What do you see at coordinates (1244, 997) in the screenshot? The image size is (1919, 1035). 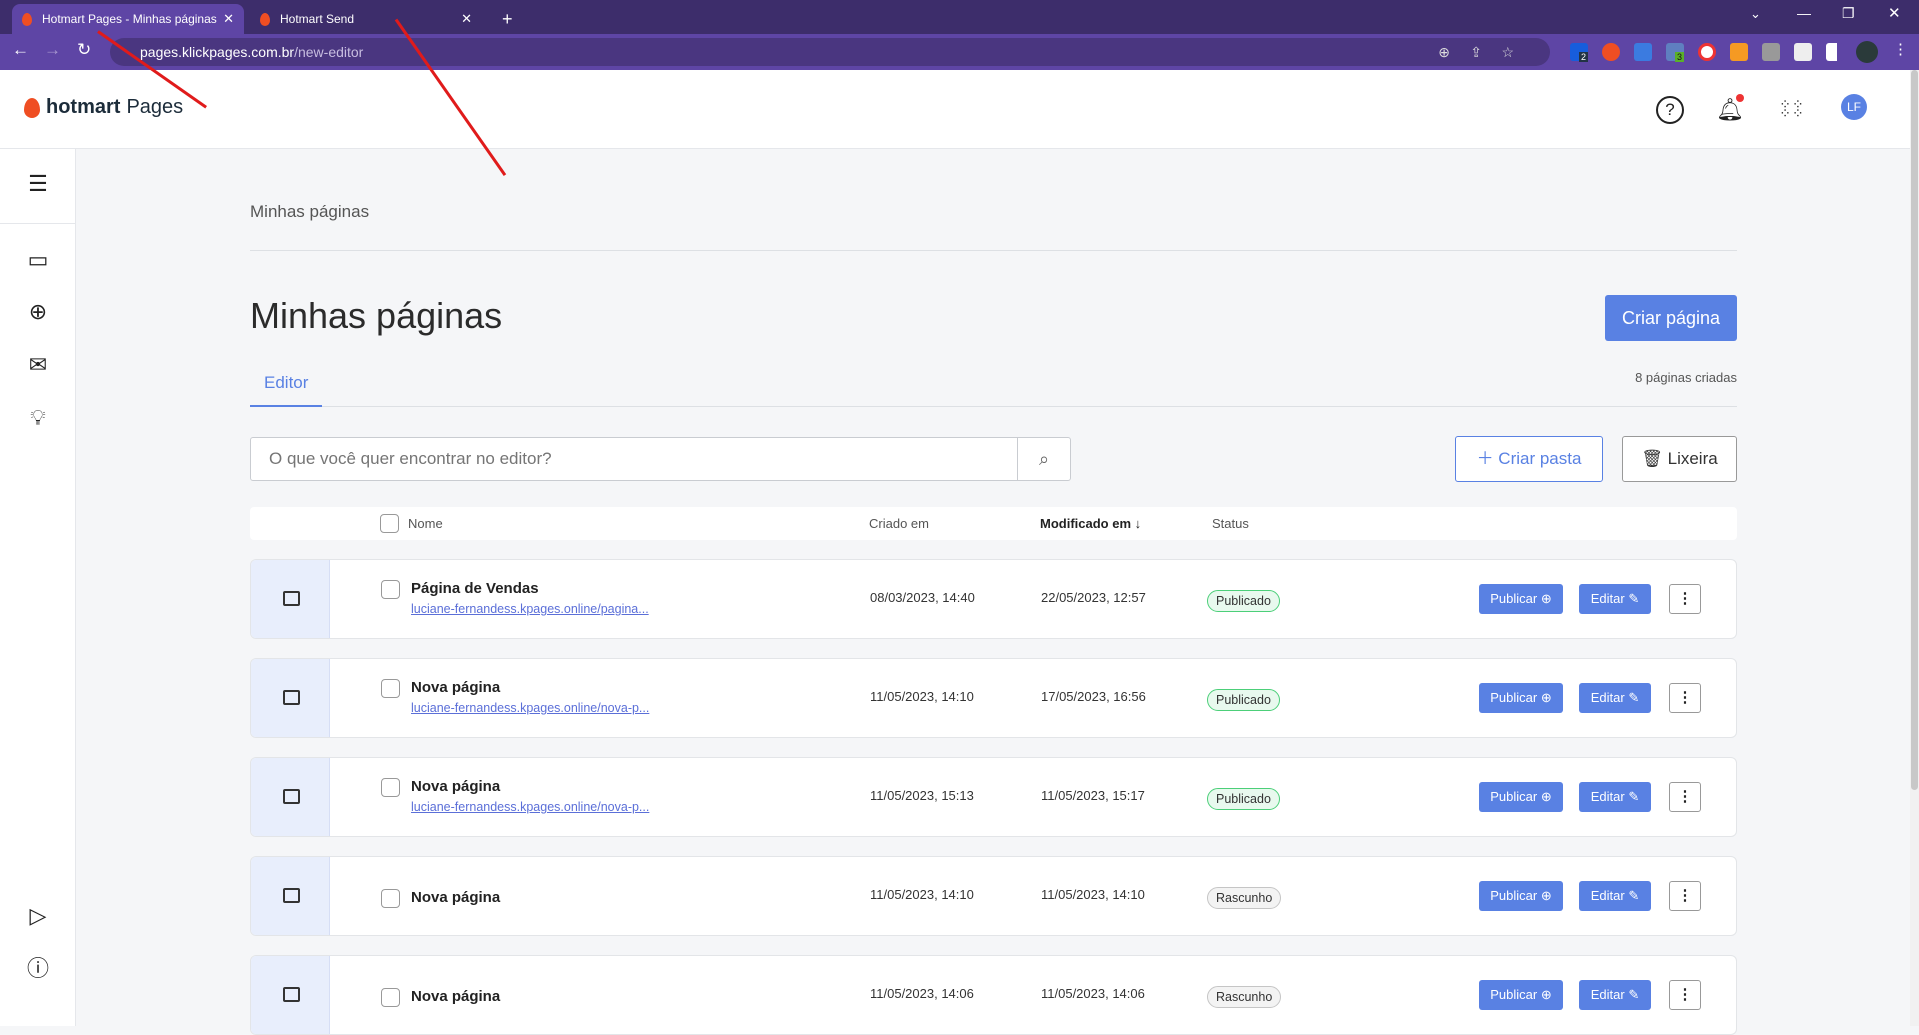 I see `status-badge: Rascunho` at bounding box center [1244, 997].